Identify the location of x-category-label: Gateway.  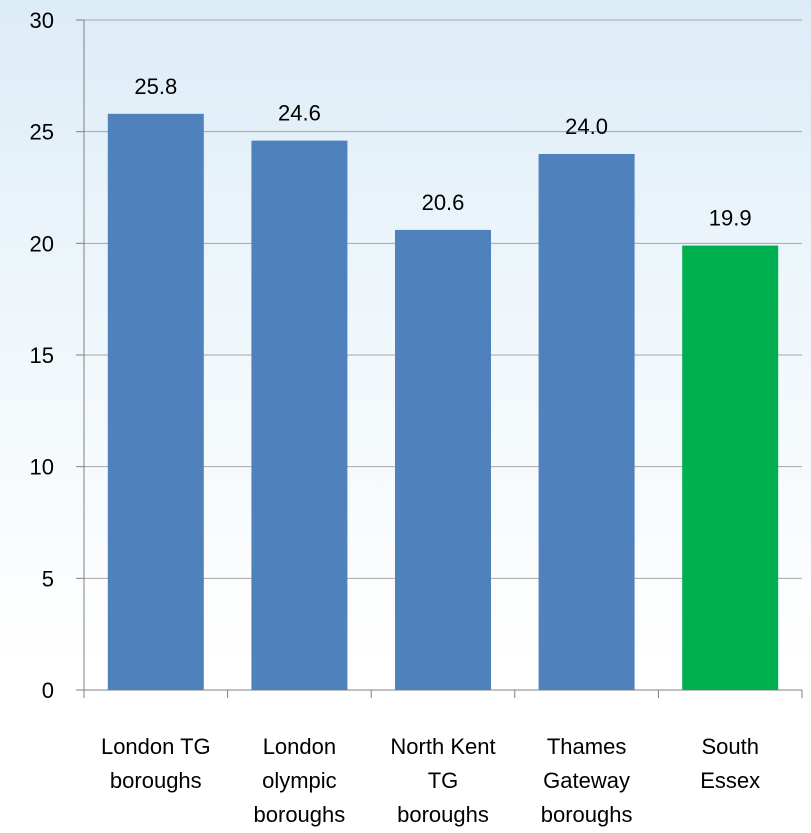
(586, 780).